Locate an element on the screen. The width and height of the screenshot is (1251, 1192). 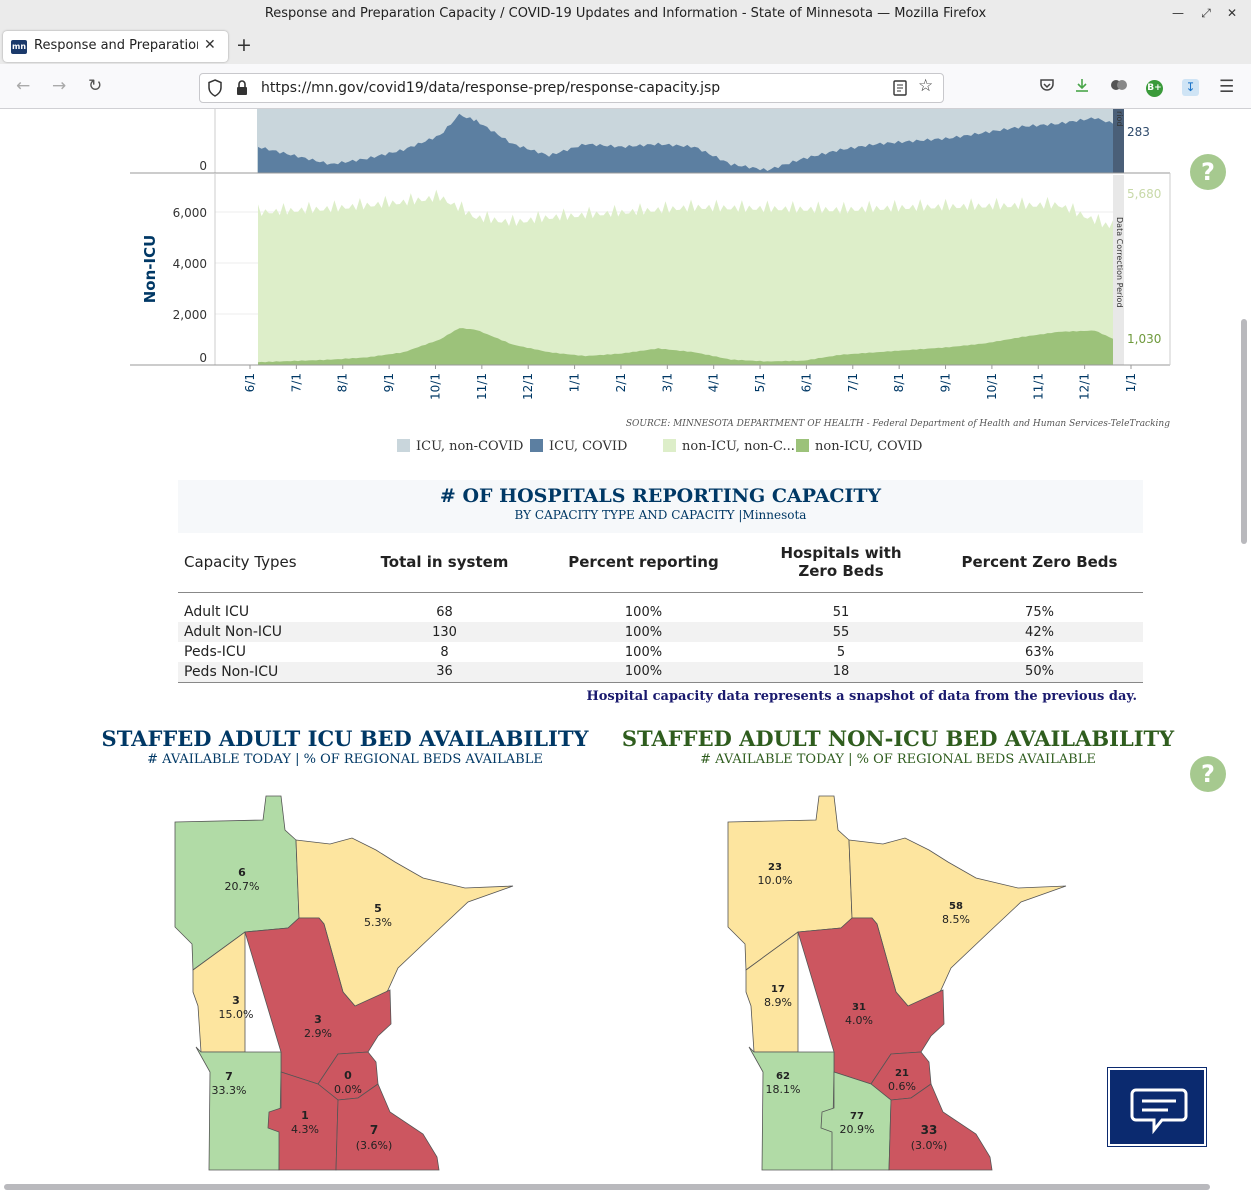
restore-icon: ⤢ is located at coordinates (1206, 13).